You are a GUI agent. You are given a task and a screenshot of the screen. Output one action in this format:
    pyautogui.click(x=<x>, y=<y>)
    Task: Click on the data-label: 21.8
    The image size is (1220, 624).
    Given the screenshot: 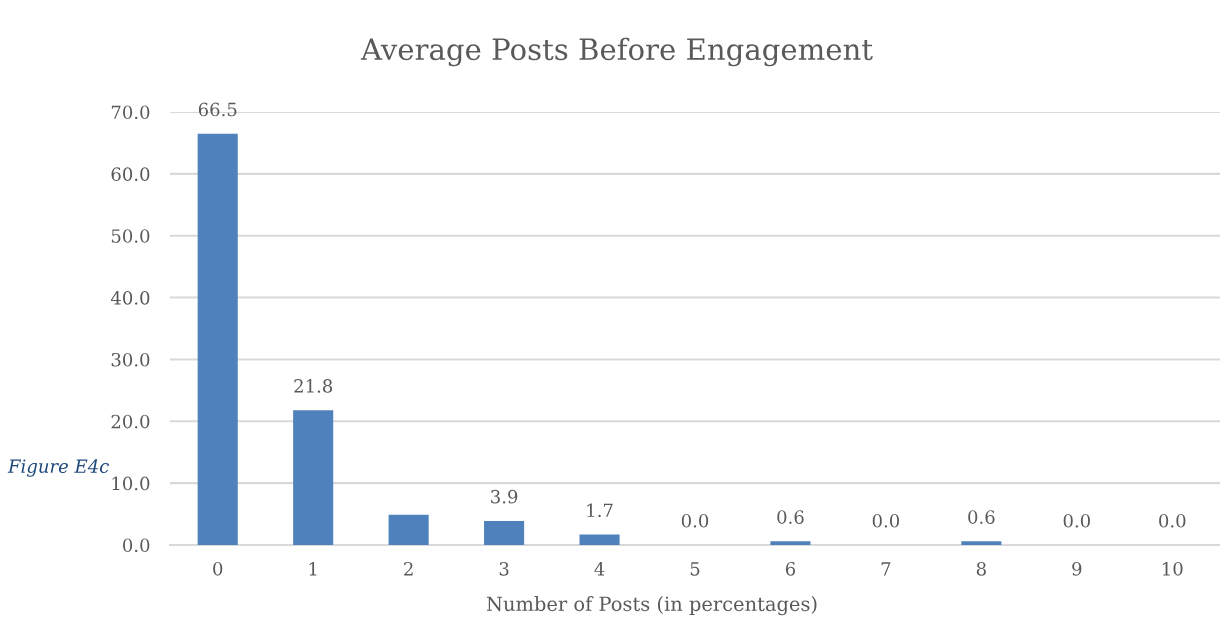 What is the action you would take?
    pyautogui.click(x=313, y=386)
    